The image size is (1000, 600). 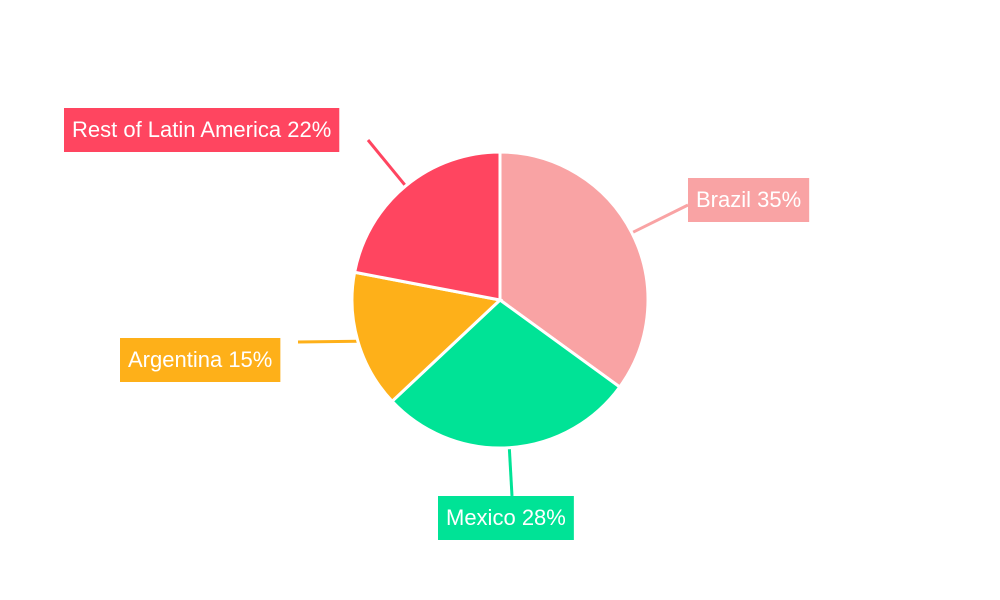 What do you see at coordinates (481, 517) in the screenshot?
I see `category-name: Mexico` at bounding box center [481, 517].